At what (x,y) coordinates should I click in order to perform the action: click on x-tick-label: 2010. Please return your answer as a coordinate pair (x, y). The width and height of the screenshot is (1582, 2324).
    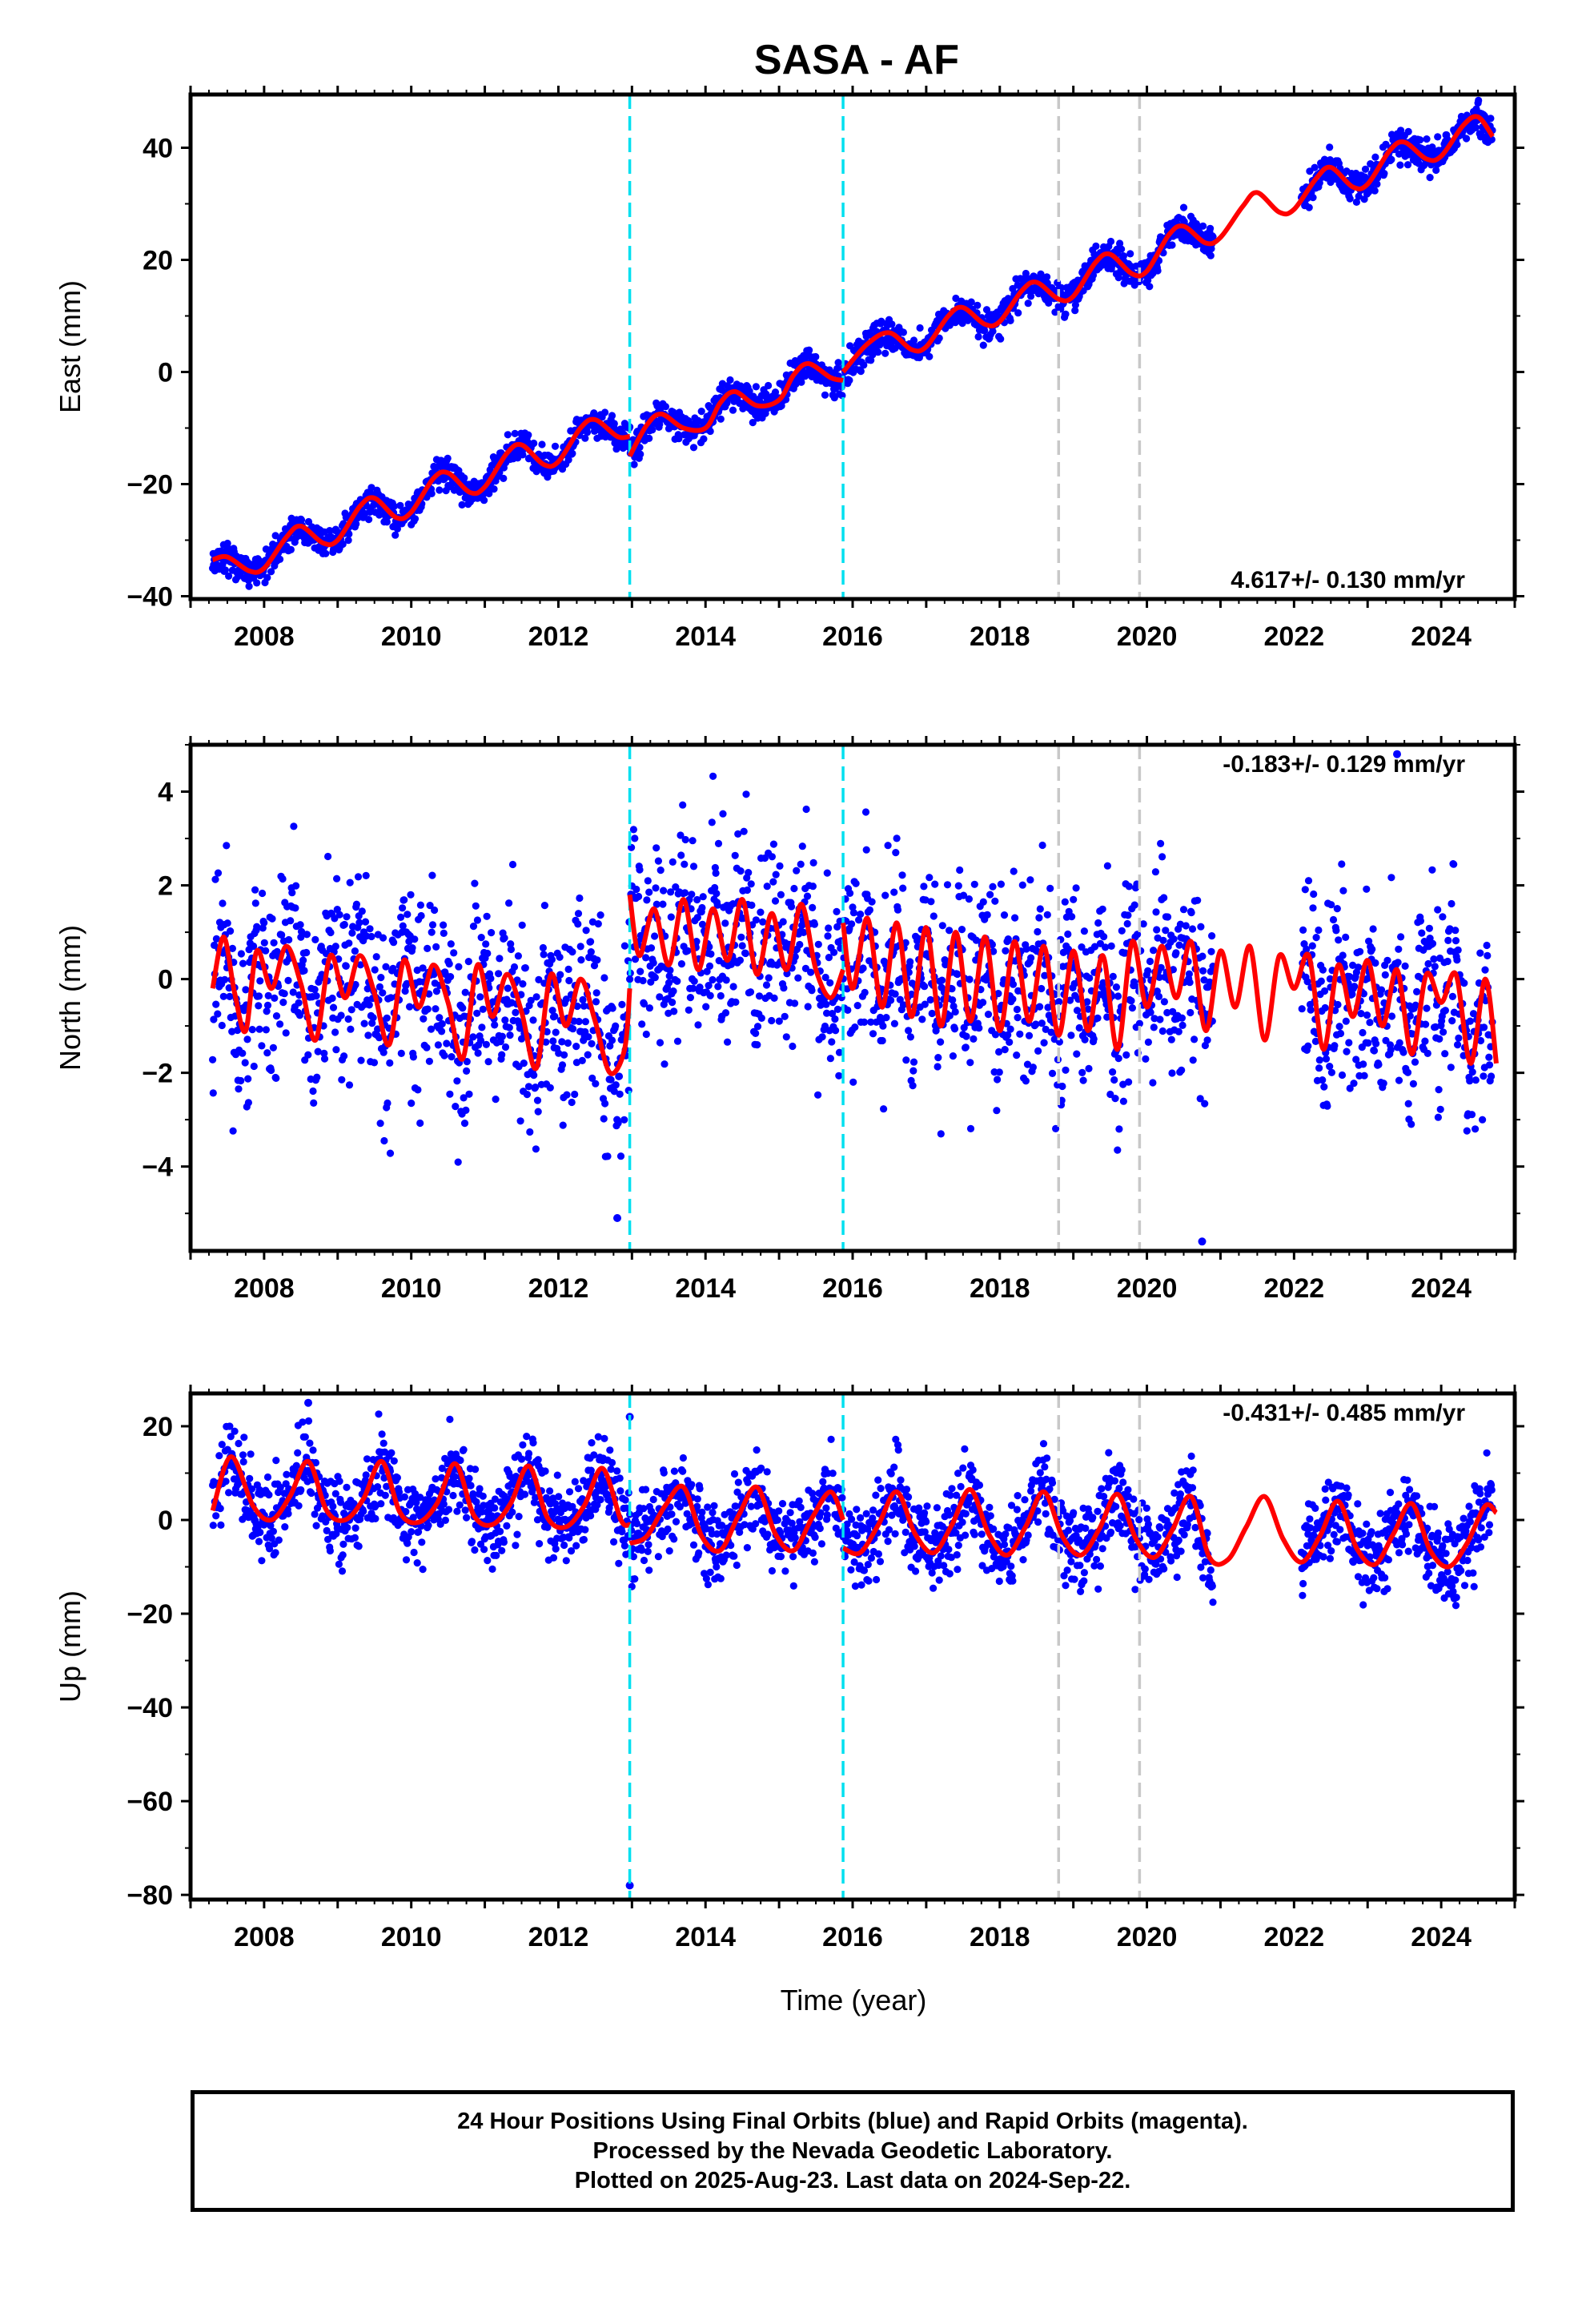
    Looking at the image, I should click on (412, 1288).